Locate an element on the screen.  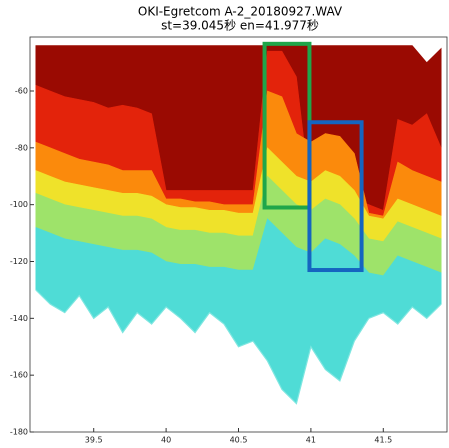
x-tick-label: 39.5 is located at coordinates (94, 440).